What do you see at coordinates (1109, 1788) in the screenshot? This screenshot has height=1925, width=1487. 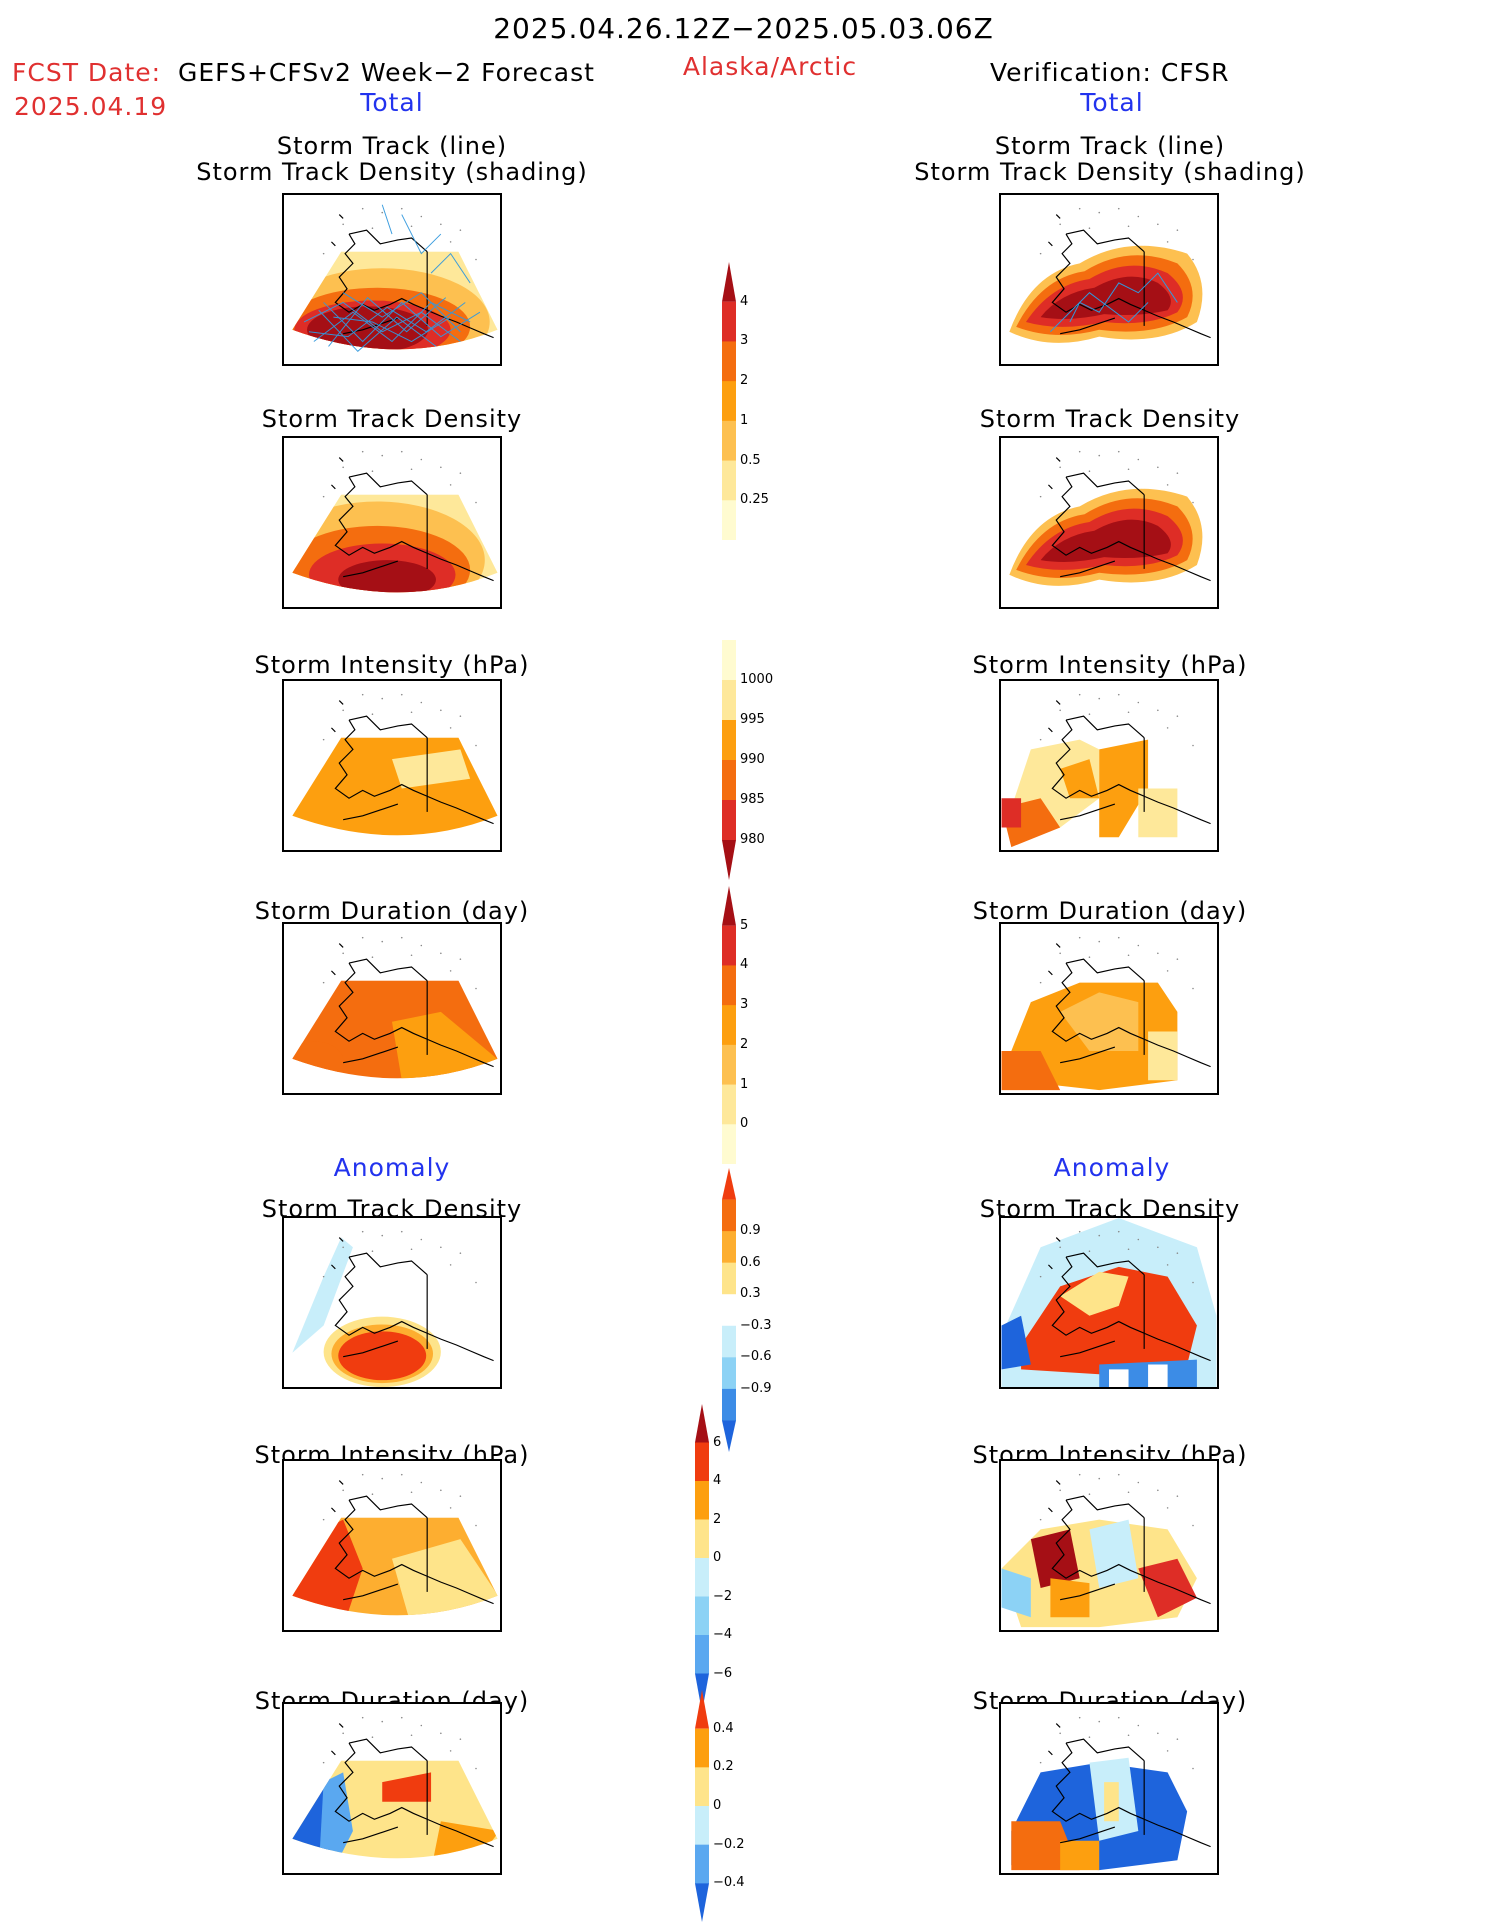 I see `right-anomaly-duration-map` at bounding box center [1109, 1788].